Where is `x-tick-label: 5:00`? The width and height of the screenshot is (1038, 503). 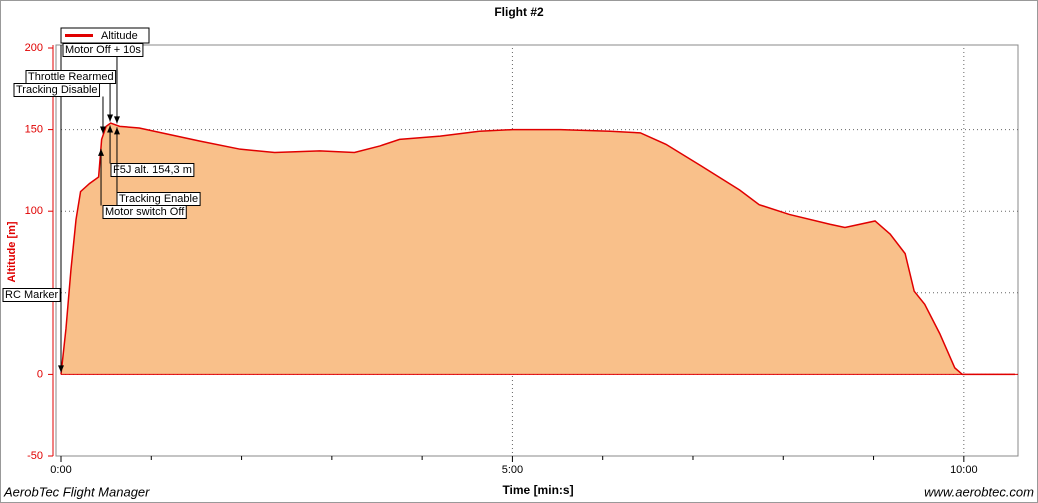
x-tick-label: 5:00 is located at coordinates (512, 470).